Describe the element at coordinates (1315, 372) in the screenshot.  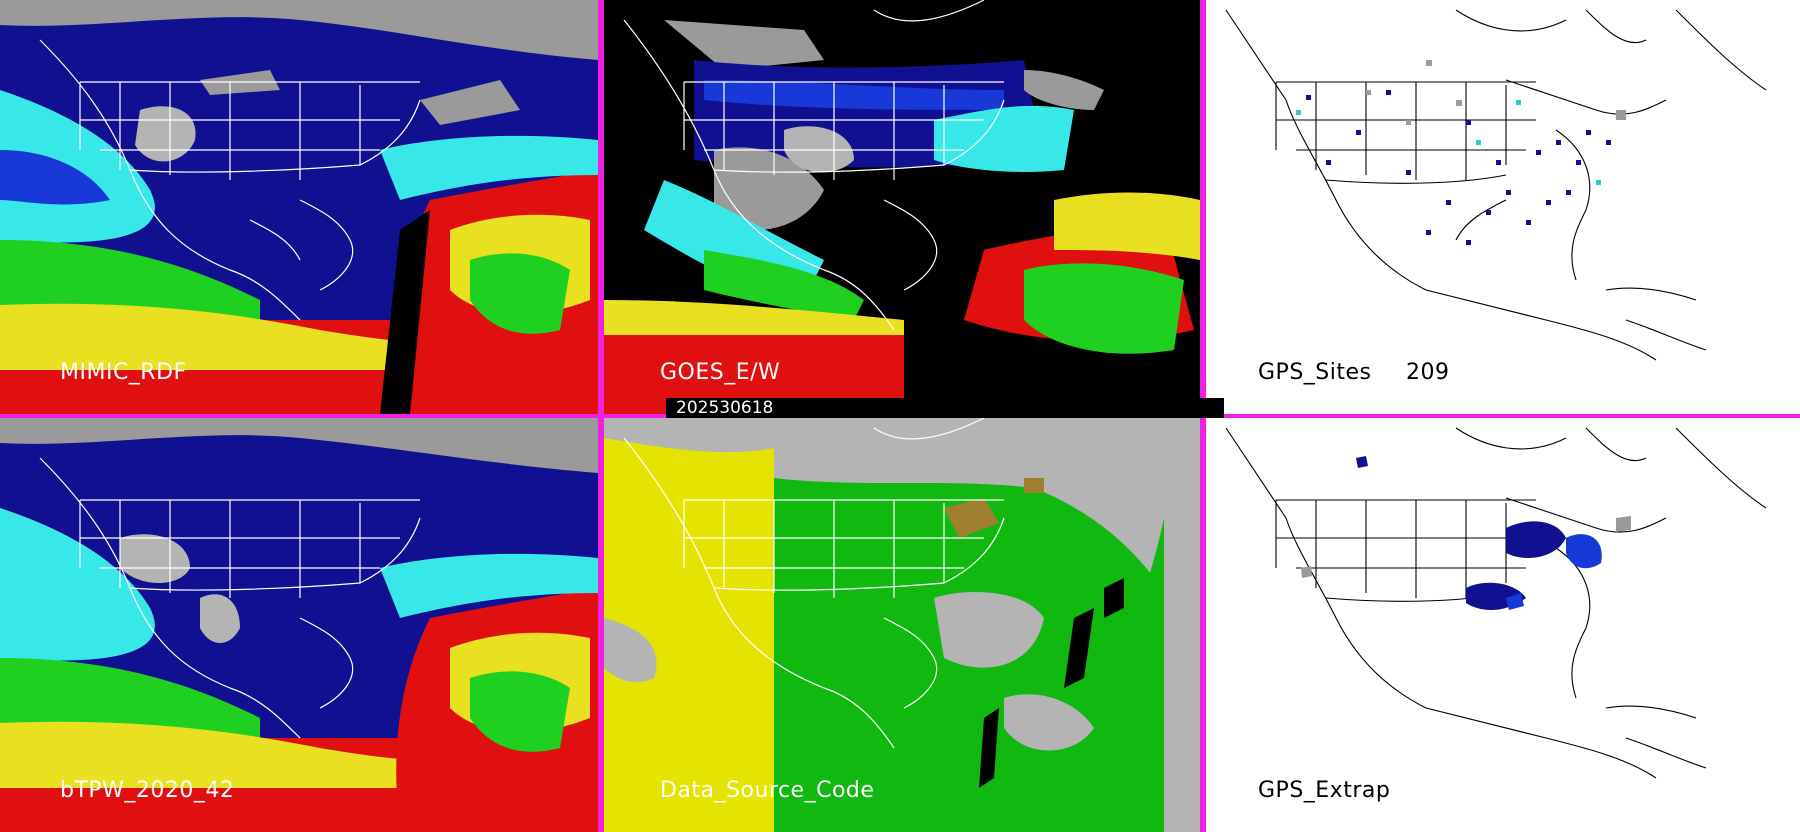
I see `panel-label: GPS_Sites` at that location.